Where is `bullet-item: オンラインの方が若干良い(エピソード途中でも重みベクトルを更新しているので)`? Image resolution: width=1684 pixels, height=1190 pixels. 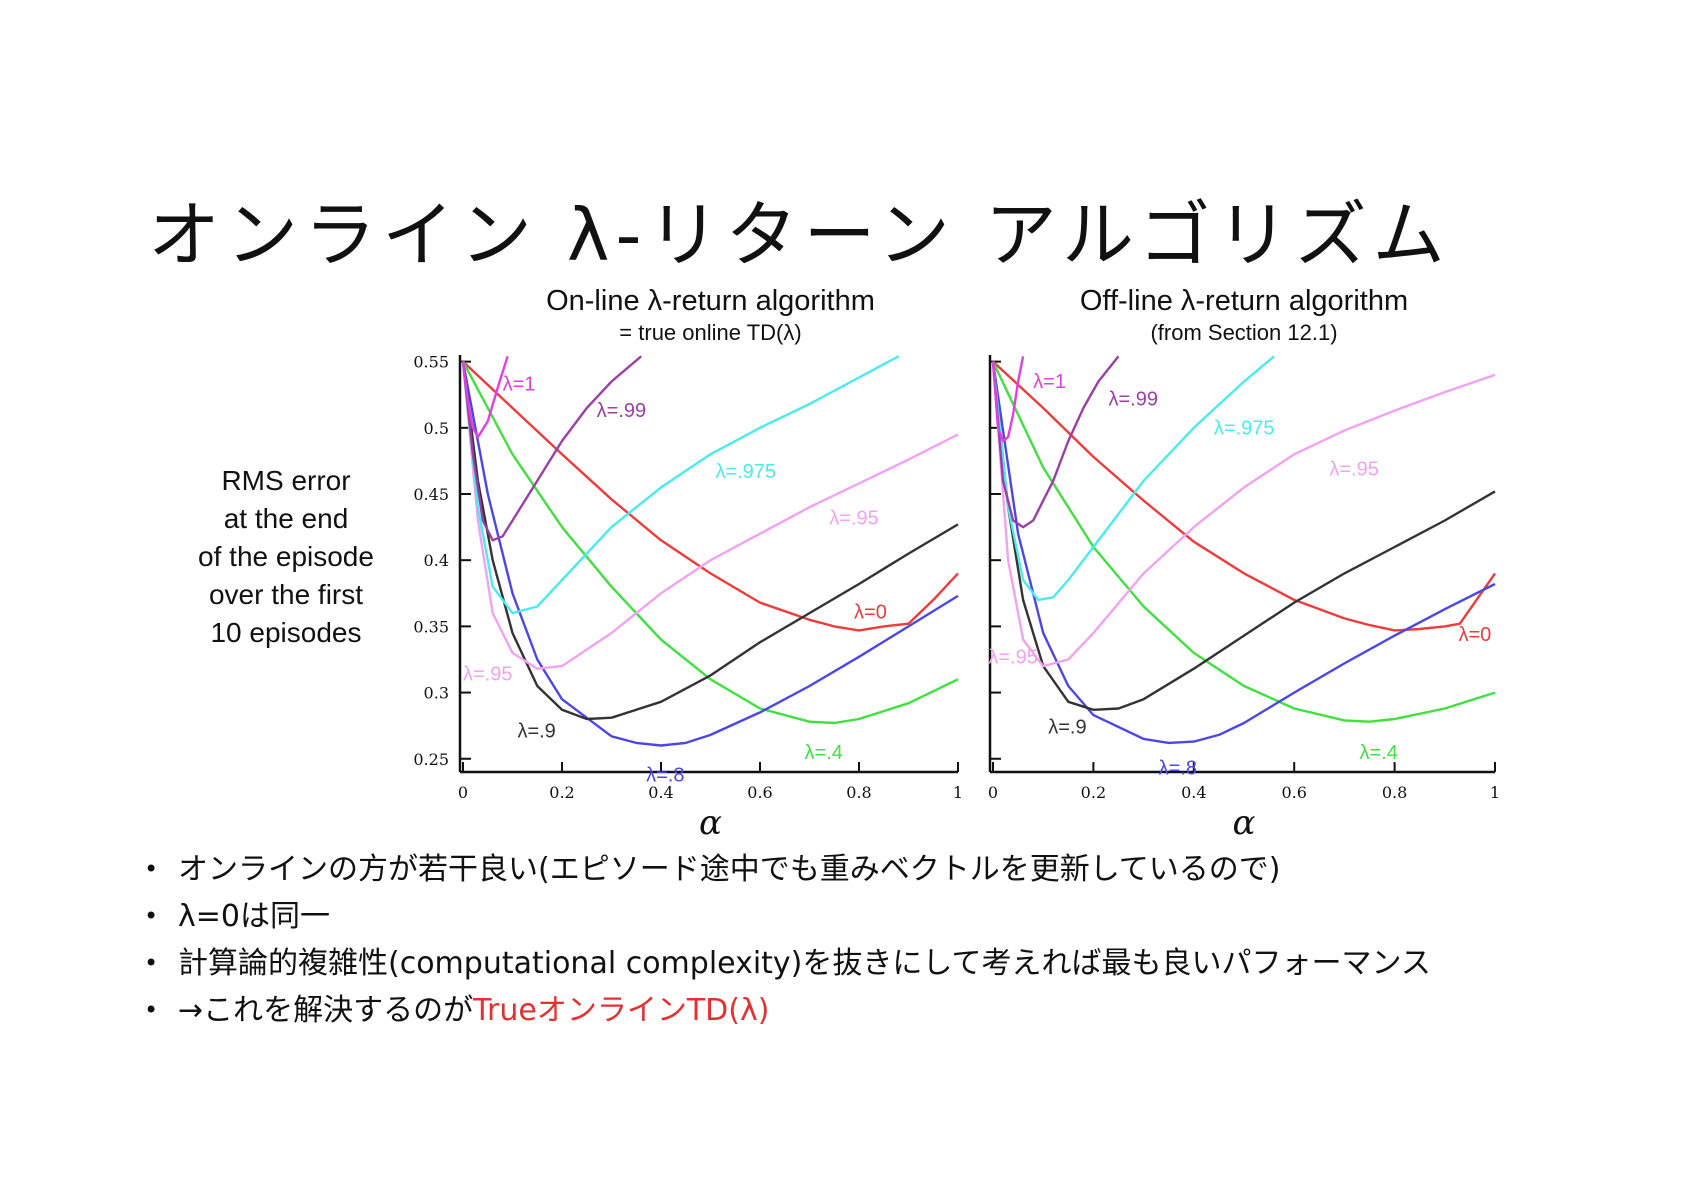
bullet-item: オンラインの方が若干良い(エピソード途中でも重みベクトルを更新しているので) is located at coordinates (785, 869).